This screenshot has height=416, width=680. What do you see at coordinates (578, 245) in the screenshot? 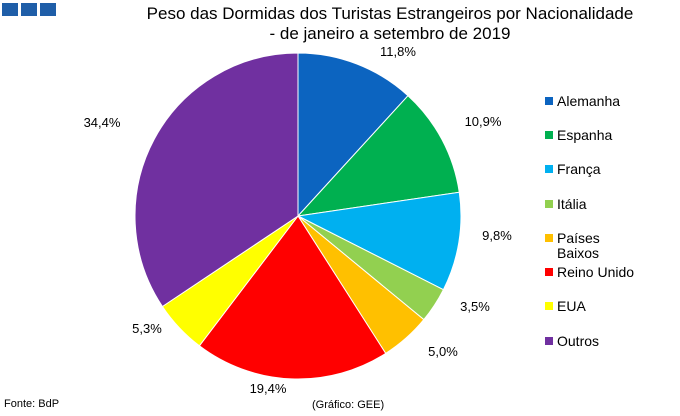
I see `legend-label: Países Baixos` at bounding box center [578, 245].